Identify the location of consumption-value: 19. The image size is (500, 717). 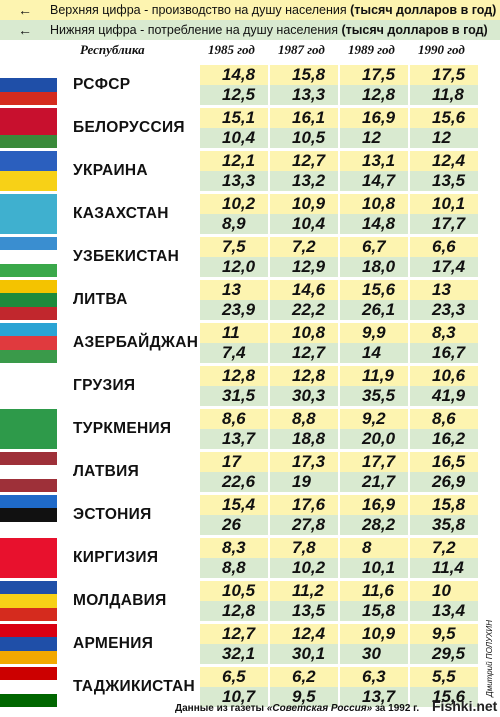
(304, 482).